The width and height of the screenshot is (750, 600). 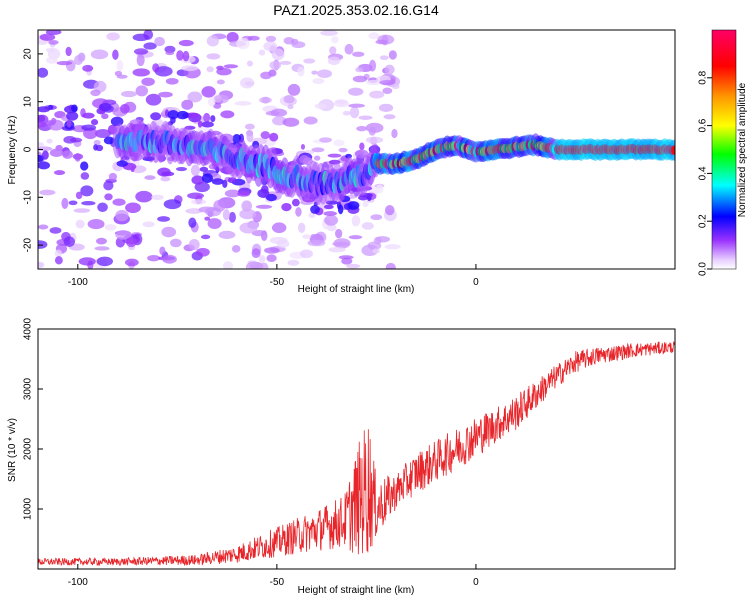 What do you see at coordinates (28, 508) in the screenshot?
I see `y-tick-label: 1000` at bounding box center [28, 508].